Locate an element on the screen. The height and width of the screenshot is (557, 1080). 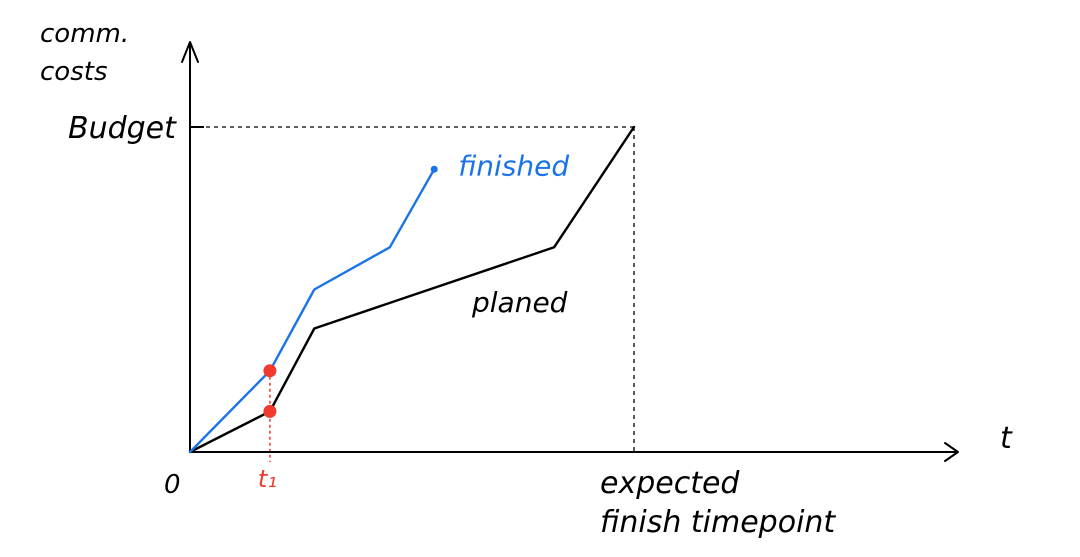
origin-label: 0 is located at coordinates (172, 485).